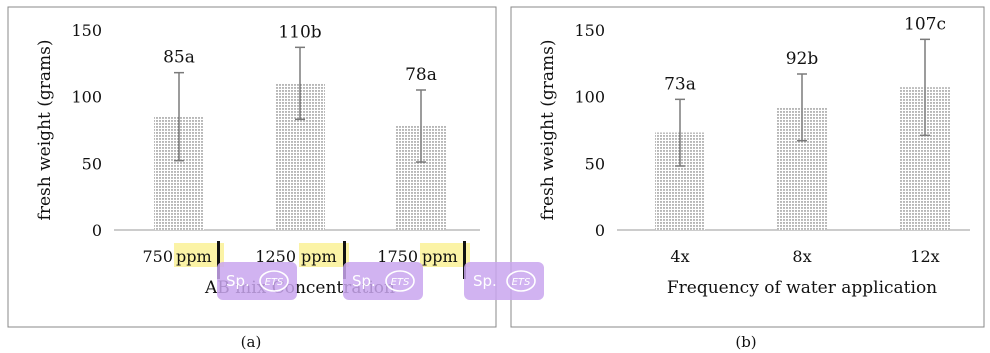  Describe the element at coordinates (86, 30) in the screenshot. I see `panel-a-y-tick-label: 150` at that location.